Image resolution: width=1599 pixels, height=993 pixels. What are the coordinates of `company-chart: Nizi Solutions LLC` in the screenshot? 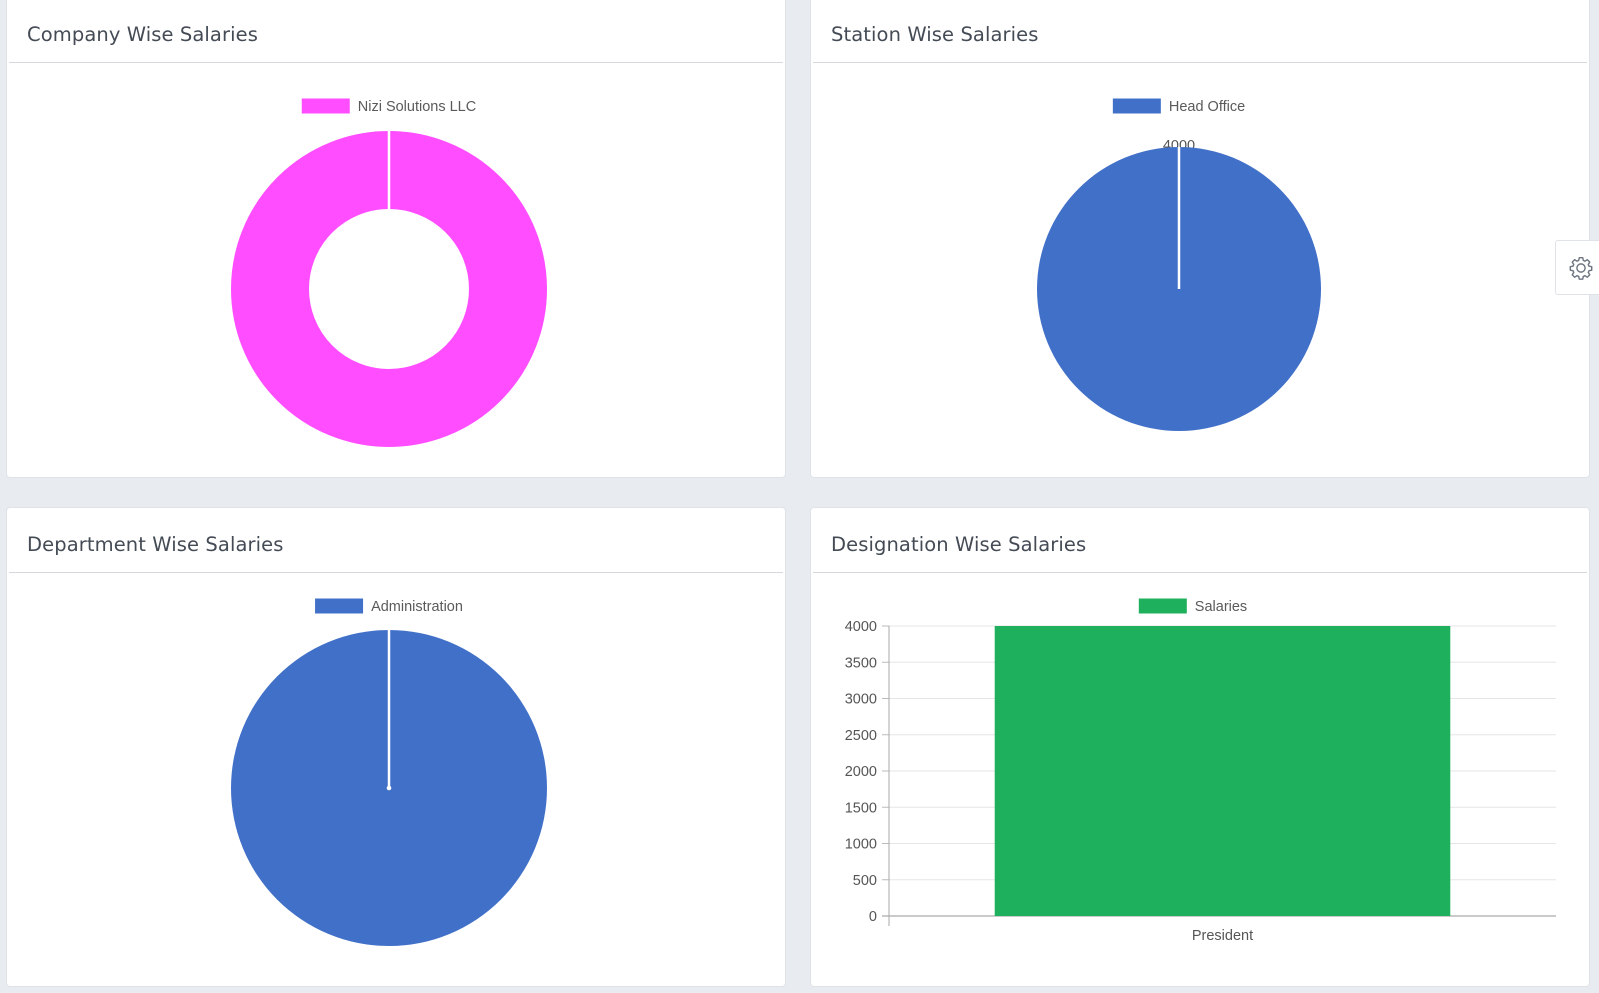 It's located at (389, 272).